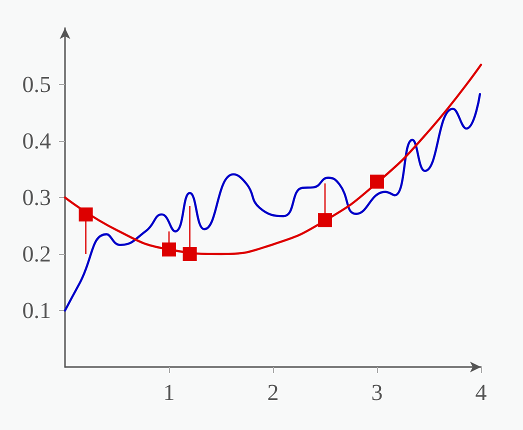 The height and width of the screenshot is (430, 523). What do you see at coordinates (377, 392) in the screenshot?
I see `x-tick-label: 3` at bounding box center [377, 392].